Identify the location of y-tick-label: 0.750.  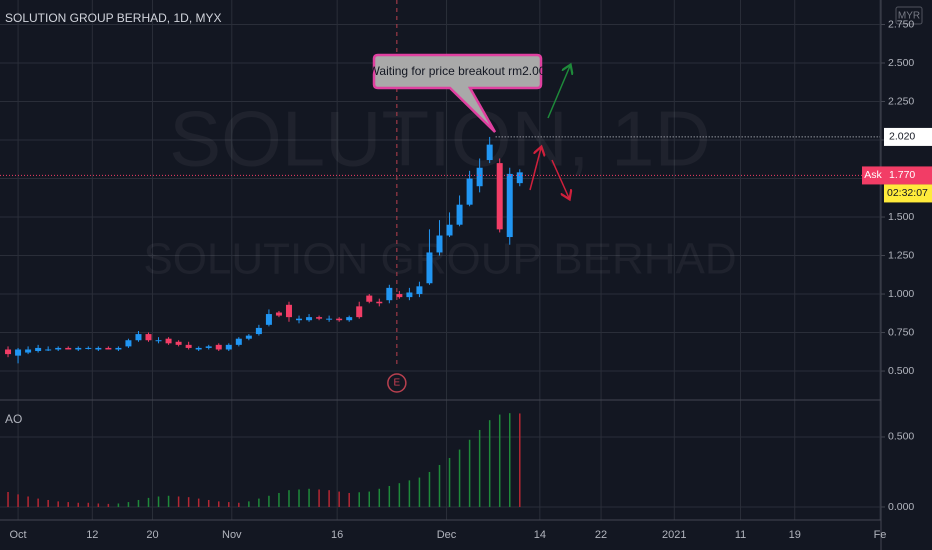
(901, 332).